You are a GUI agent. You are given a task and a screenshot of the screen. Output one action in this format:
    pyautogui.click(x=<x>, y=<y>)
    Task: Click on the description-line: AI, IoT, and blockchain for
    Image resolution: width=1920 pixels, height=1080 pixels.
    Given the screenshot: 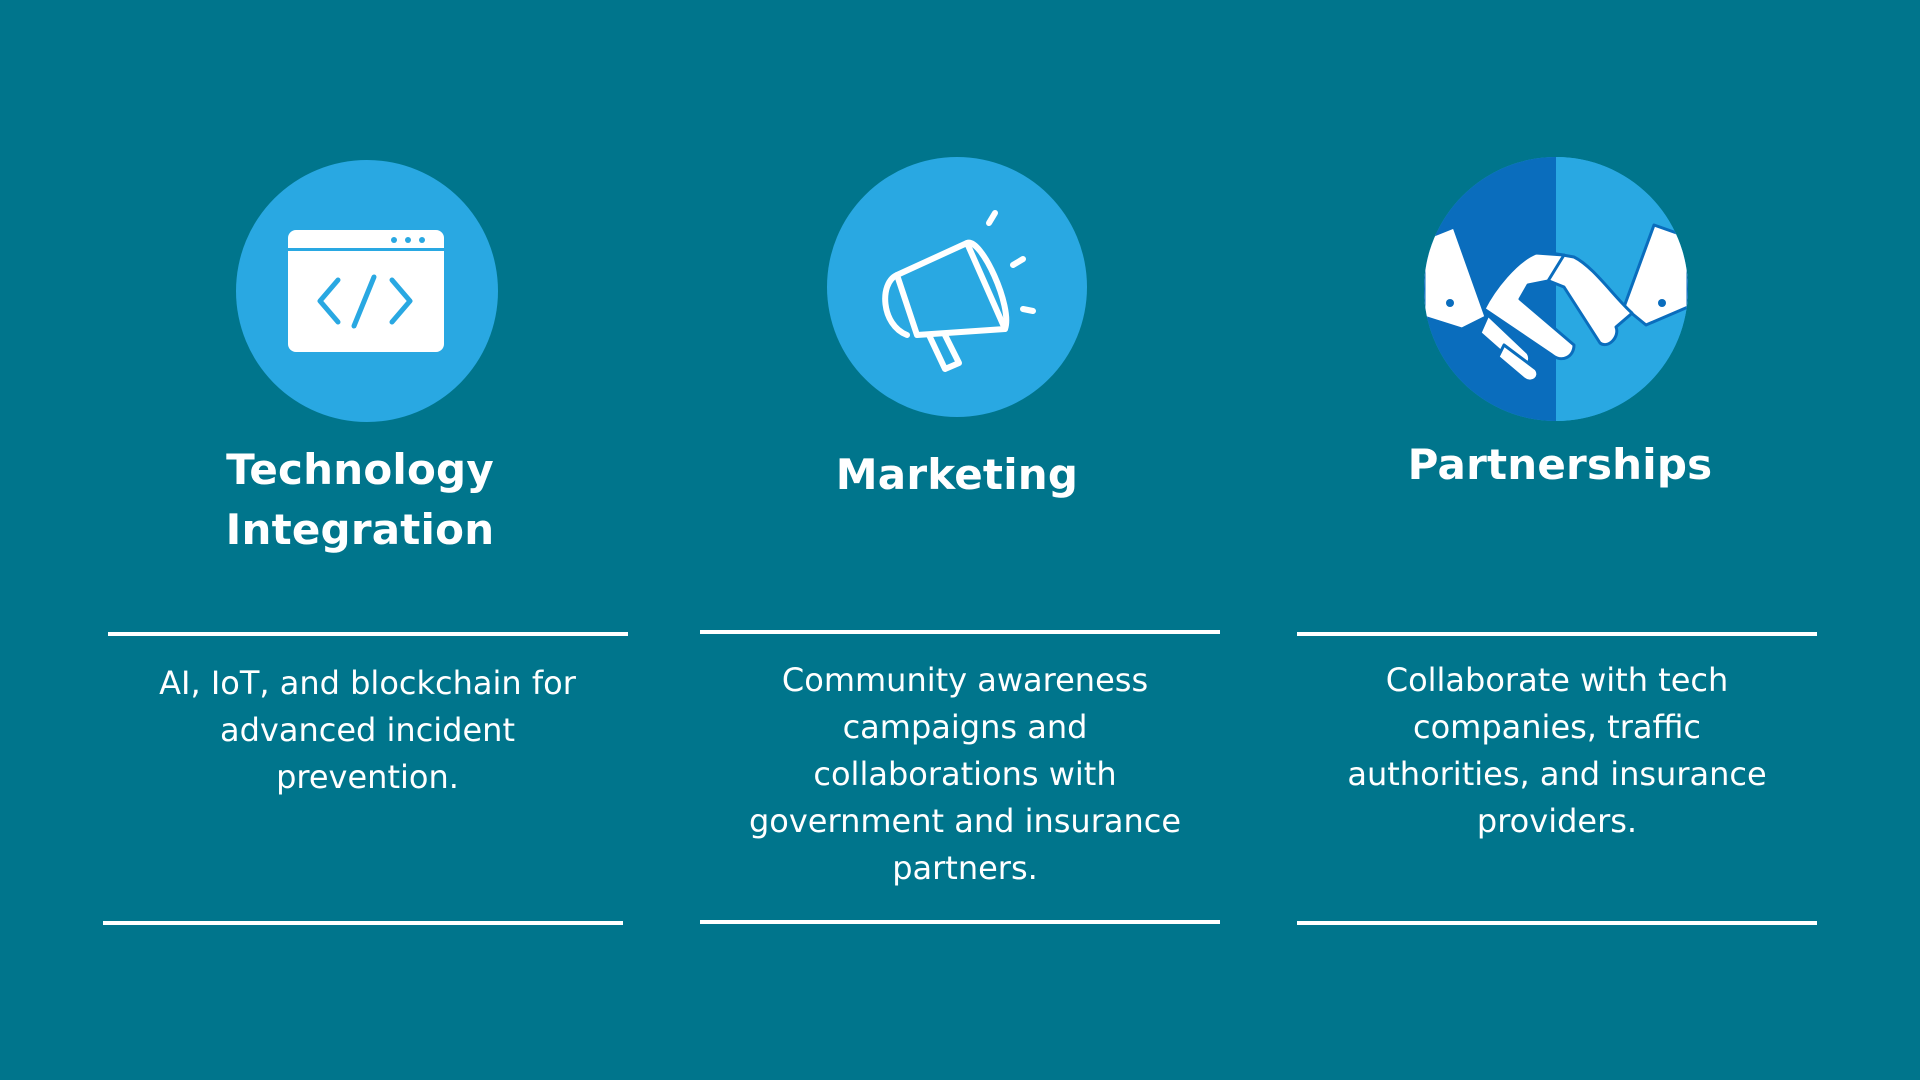 What is the action you would take?
    pyautogui.click(x=367, y=683)
    